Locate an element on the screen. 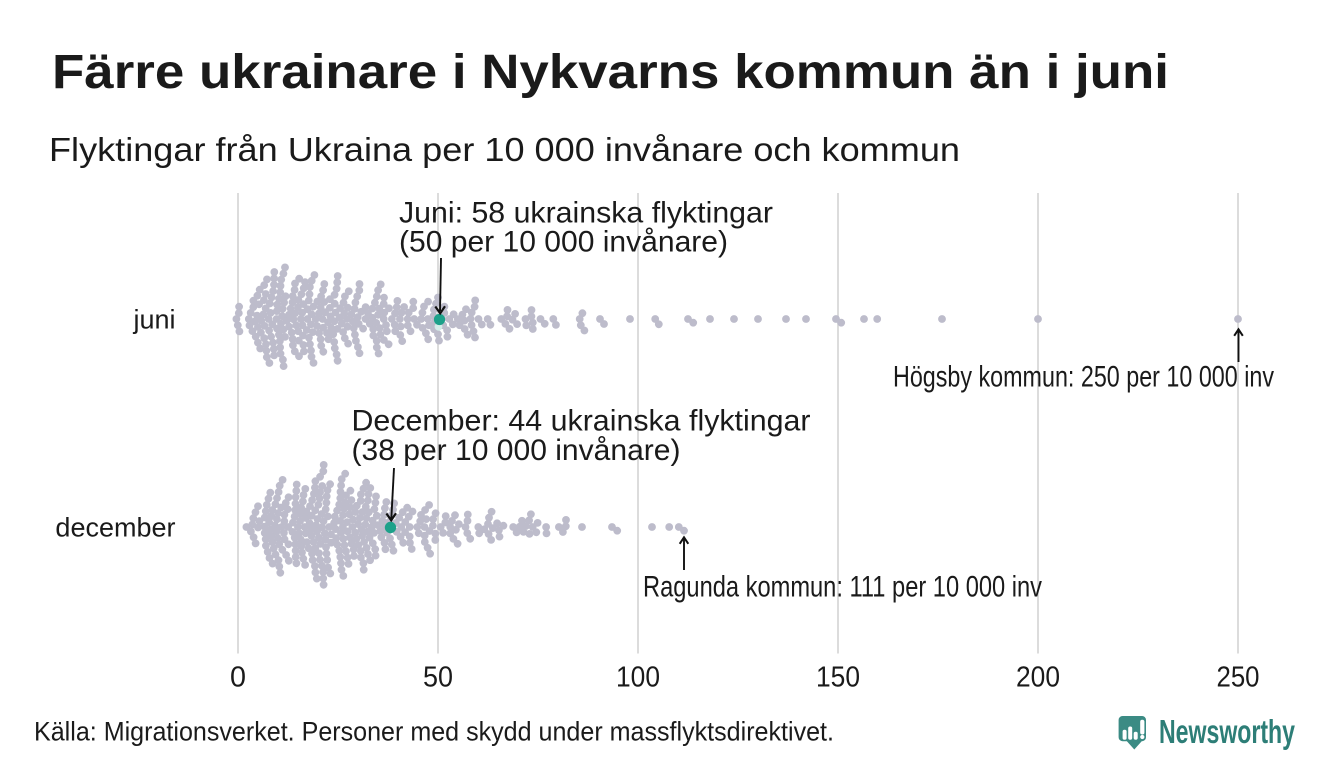  svg-text: Juni: 58 ukrainska flyktingar is located at coordinates (586, 213).